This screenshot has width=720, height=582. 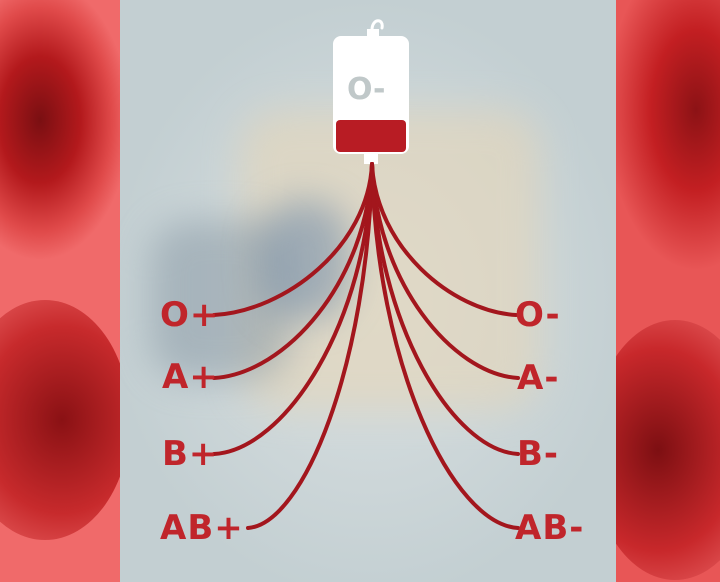 What do you see at coordinates (366, 89) in the screenshot?
I see `bag-blood-type: O-` at bounding box center [366, 89].